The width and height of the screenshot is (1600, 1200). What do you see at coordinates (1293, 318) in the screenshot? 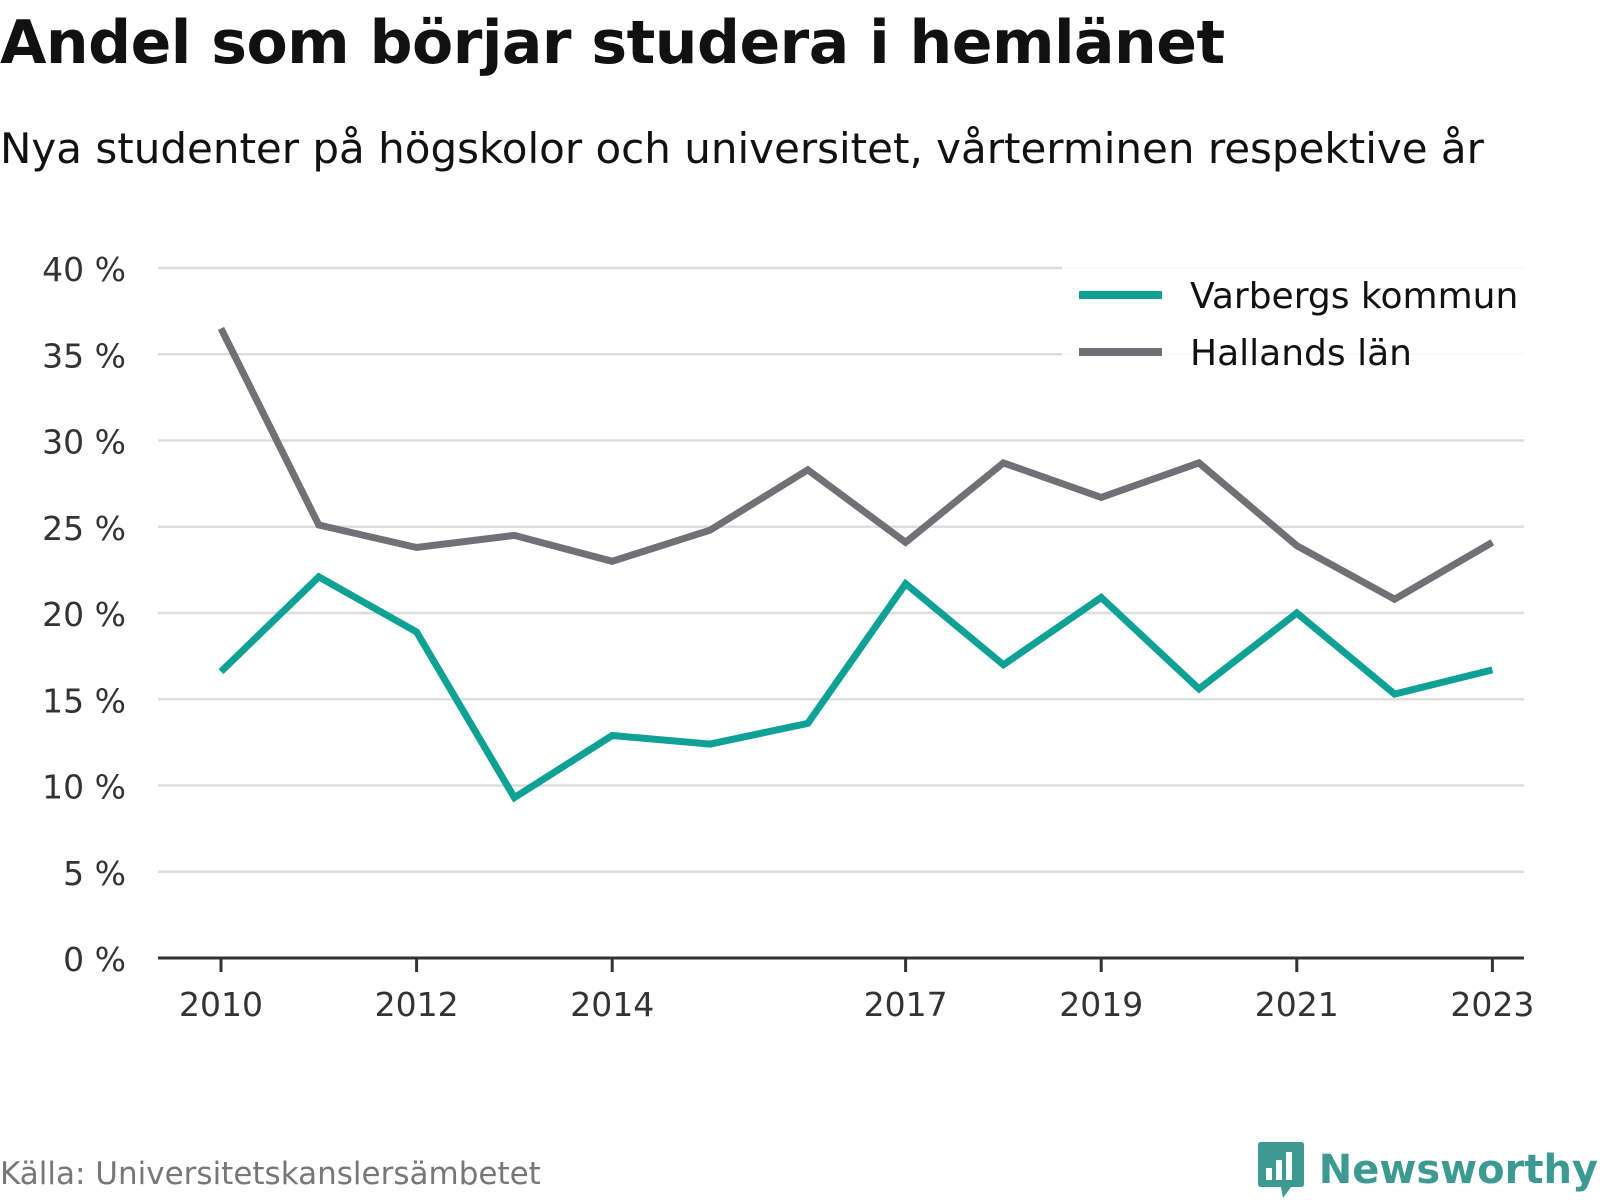
I see `legend: Varbergs kommun Hallands län` at bounding box center [1293, 318].